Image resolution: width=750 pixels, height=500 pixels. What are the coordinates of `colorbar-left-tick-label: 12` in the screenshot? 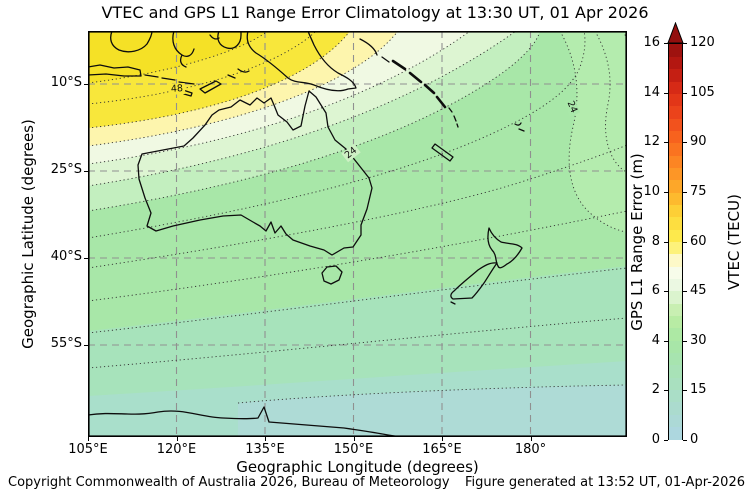 It's located at (651, 142).